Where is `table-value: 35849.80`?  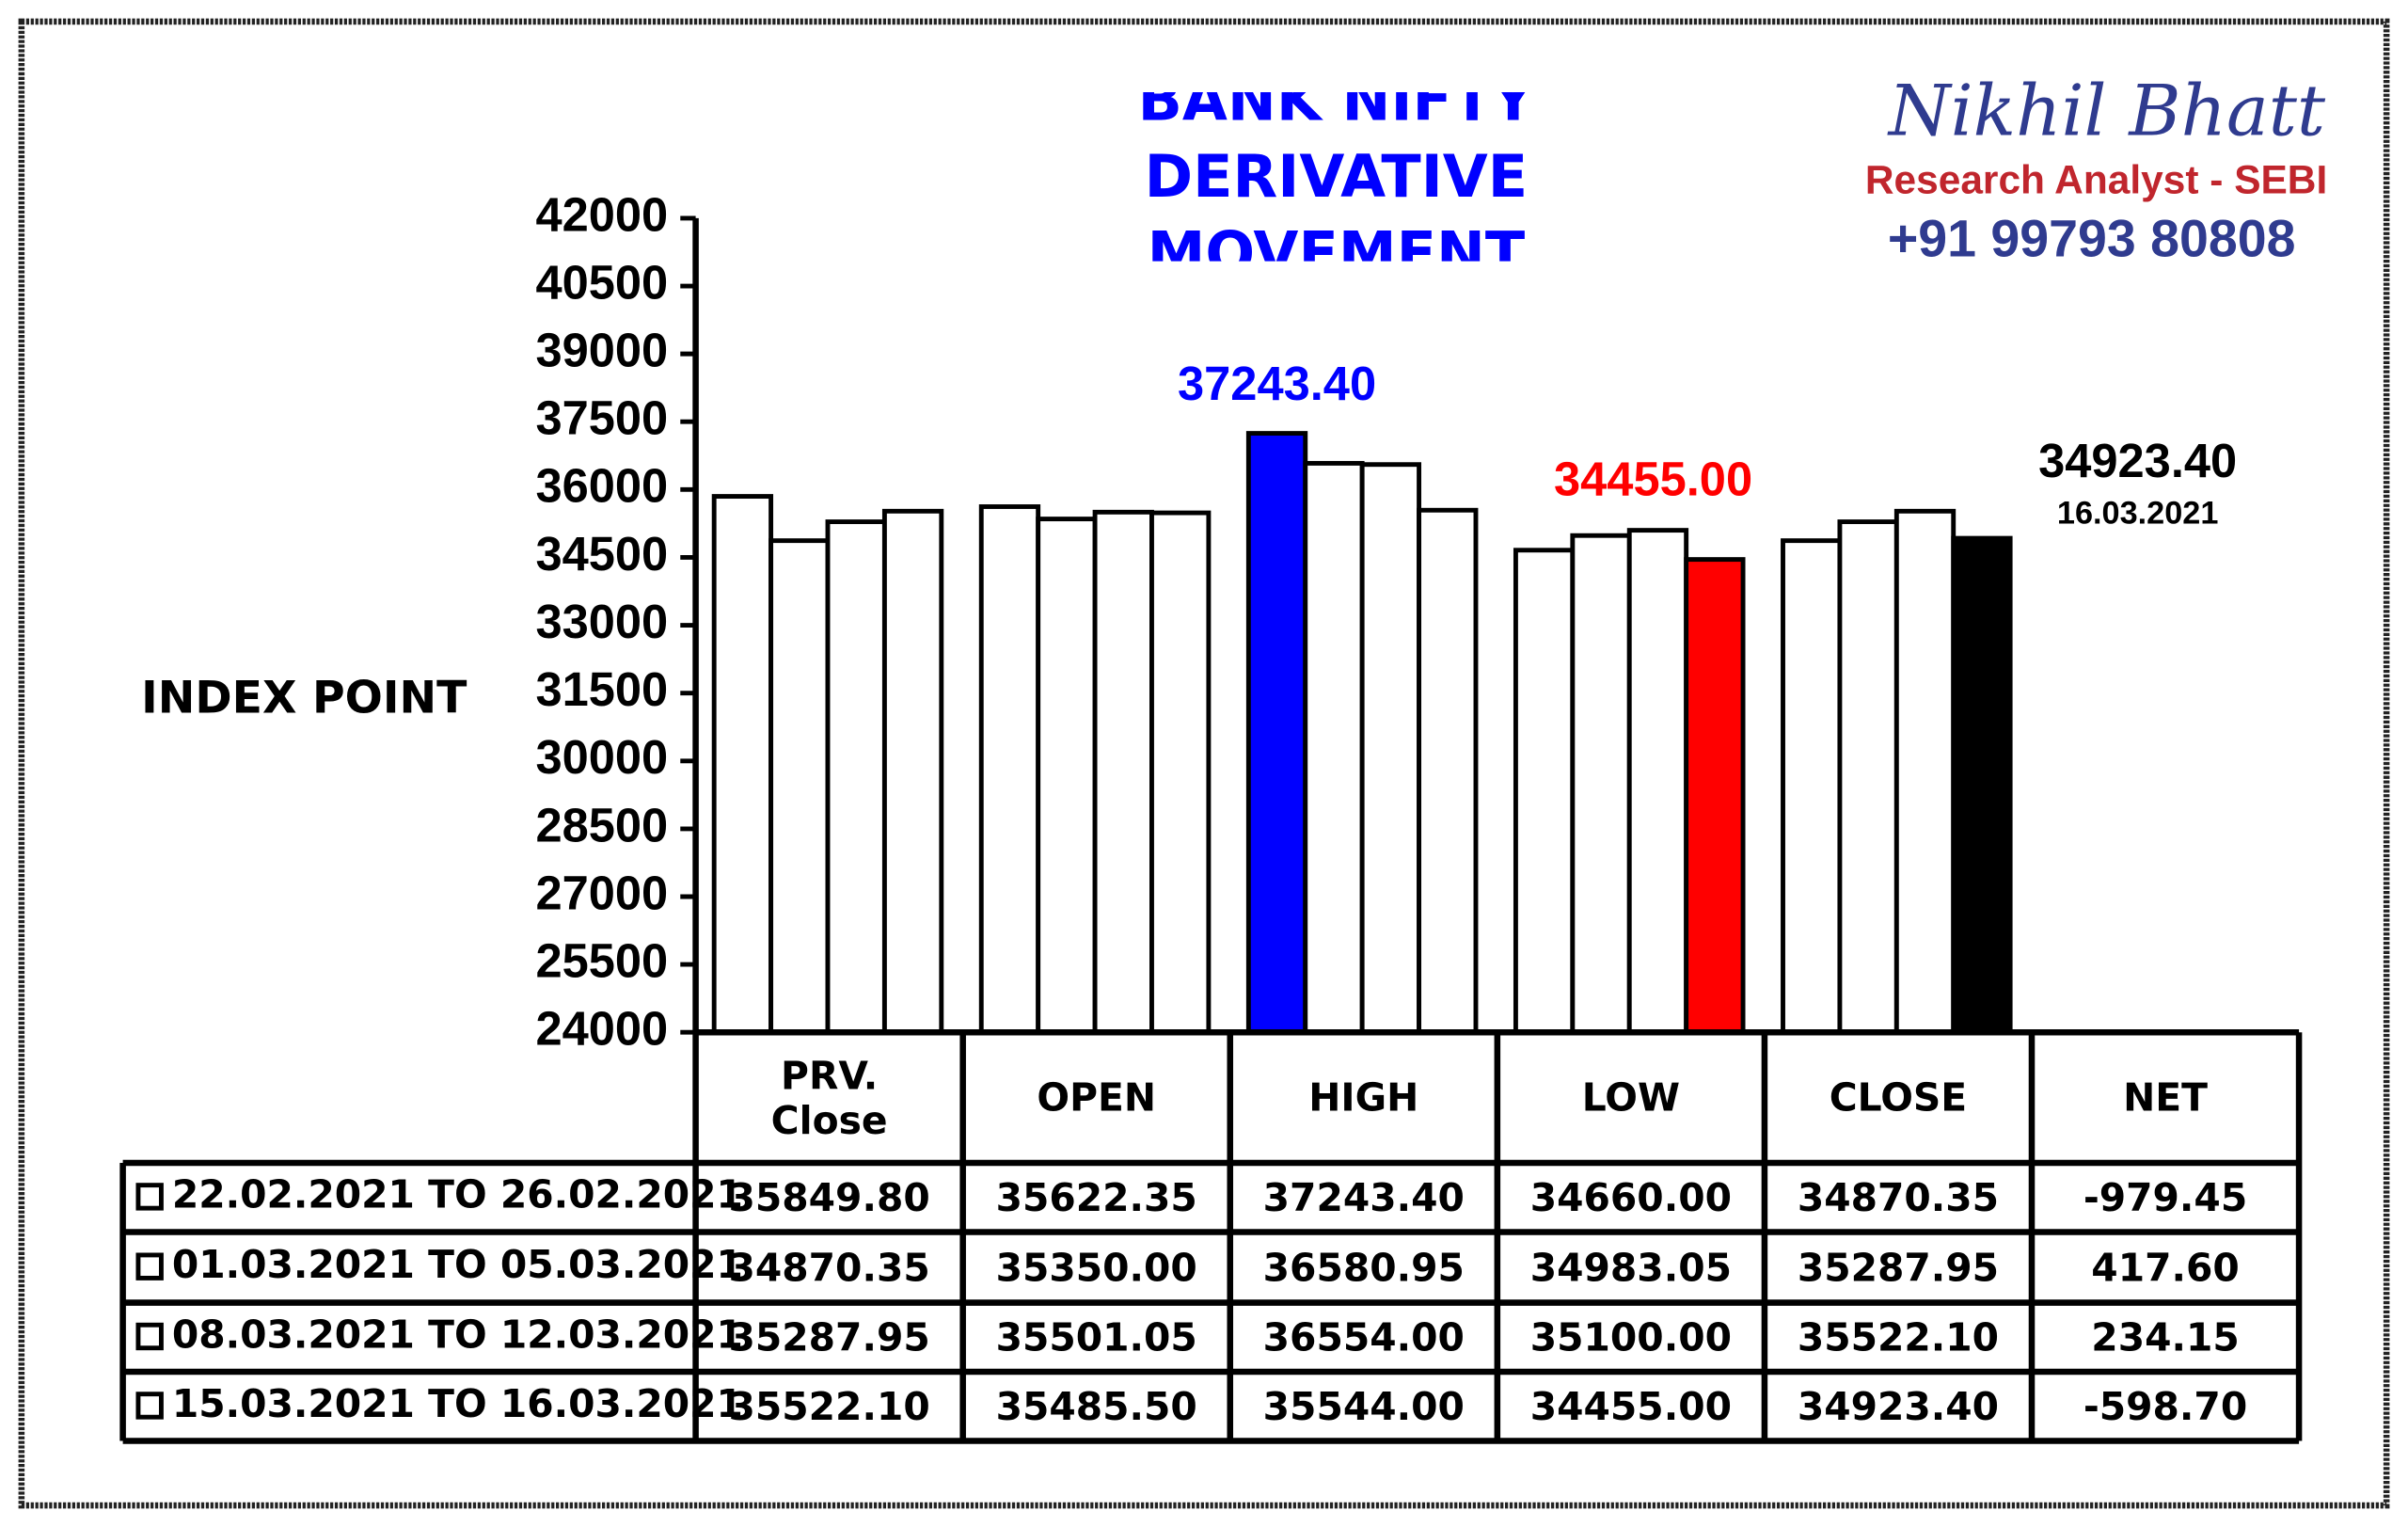
table-value: 35849.80 is located at coordinates (830, 1197).